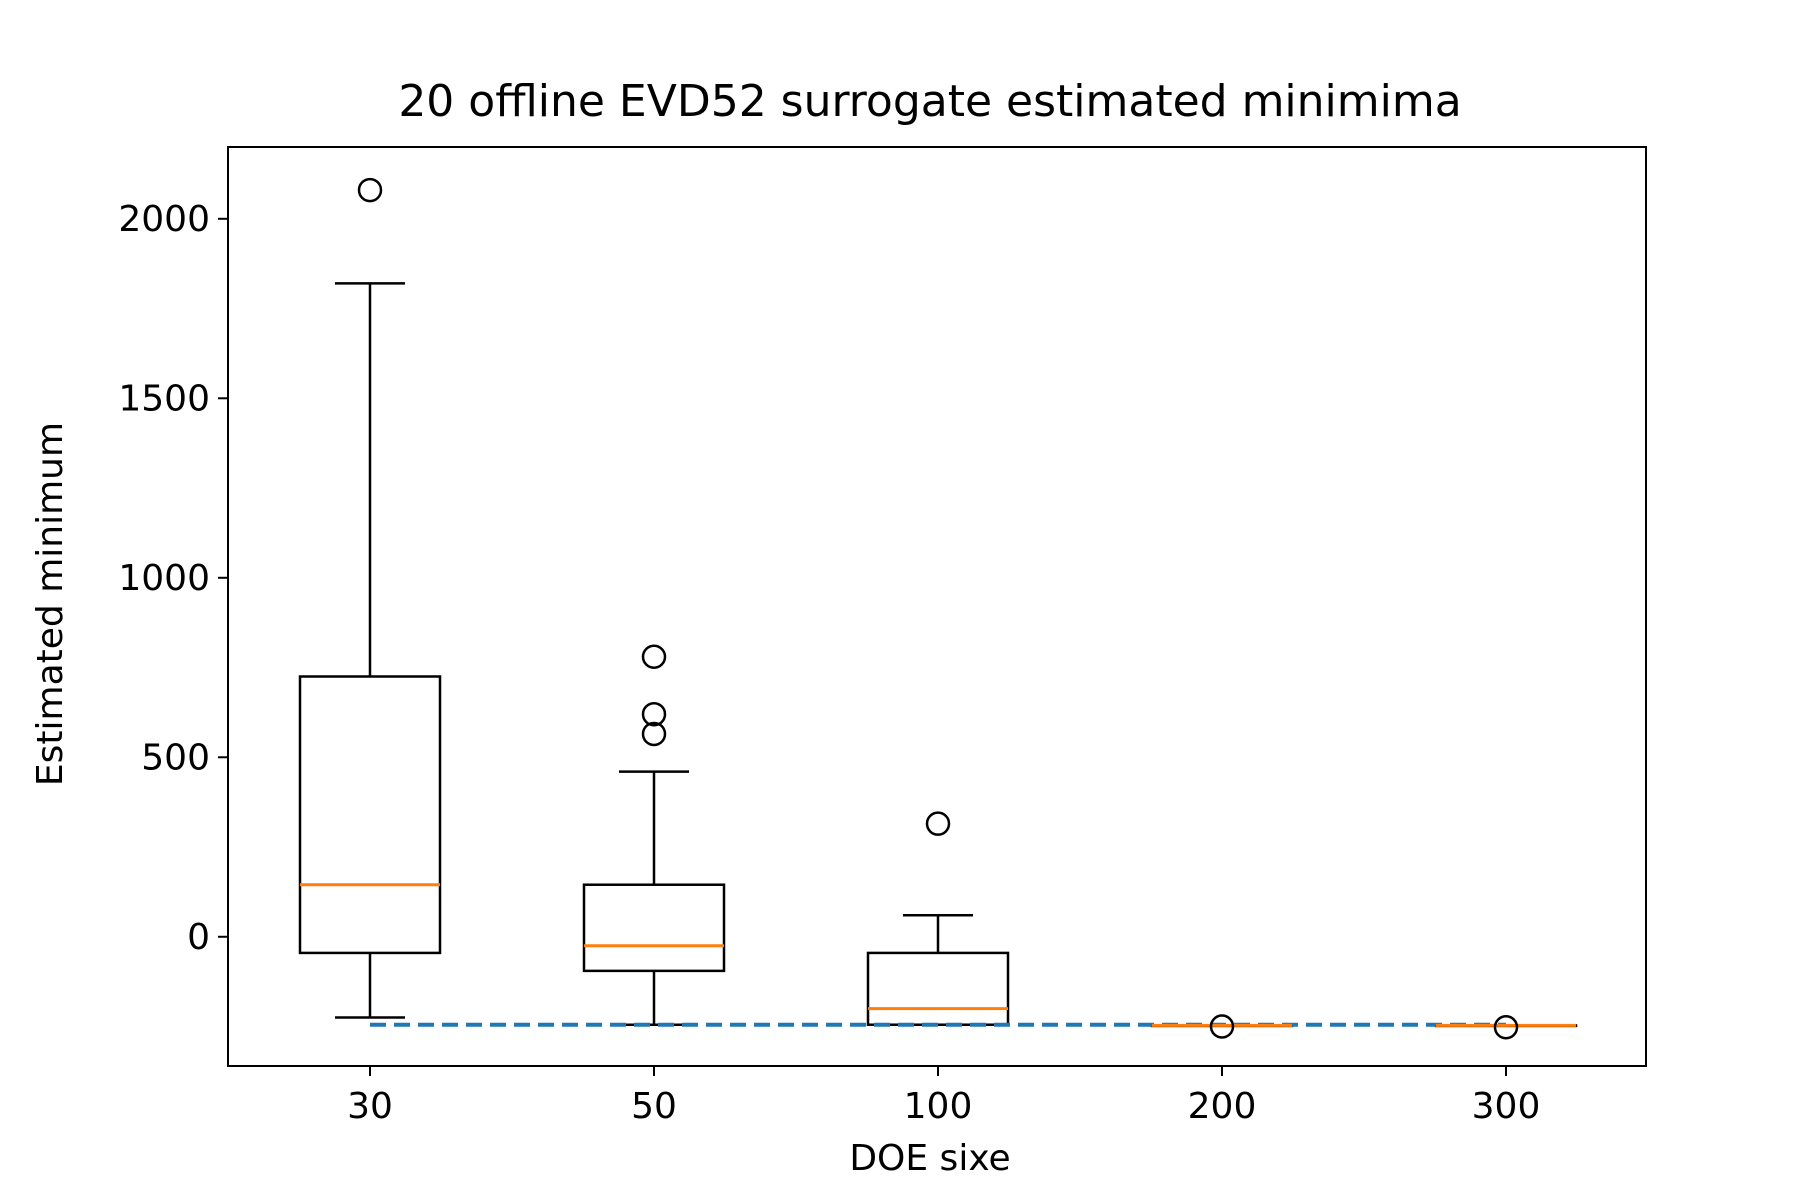 The width and height of the screenshot is (1800, 1200). What do you see at coordinates (929, 1158) in the screenshot?
I see `x-axis-label: DOE sixe` at bounding box center [929, 1158].